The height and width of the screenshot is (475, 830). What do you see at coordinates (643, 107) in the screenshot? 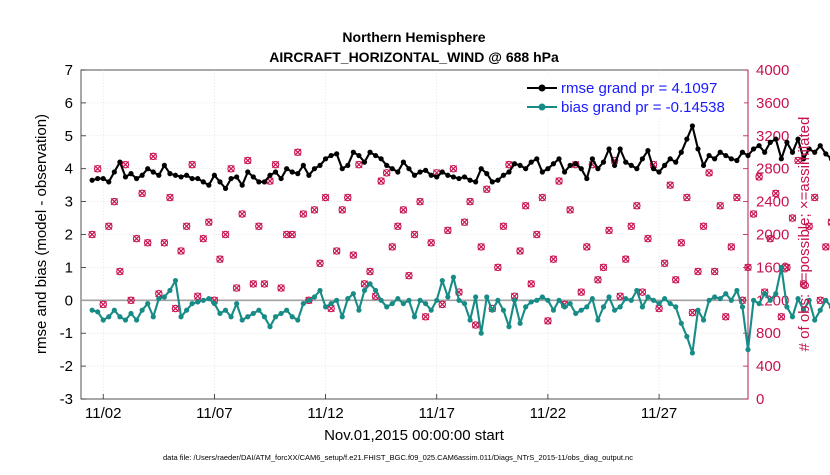
I see `legend-bias-label: bias grand pr = -0.14538` at bounding box center [643, 107].